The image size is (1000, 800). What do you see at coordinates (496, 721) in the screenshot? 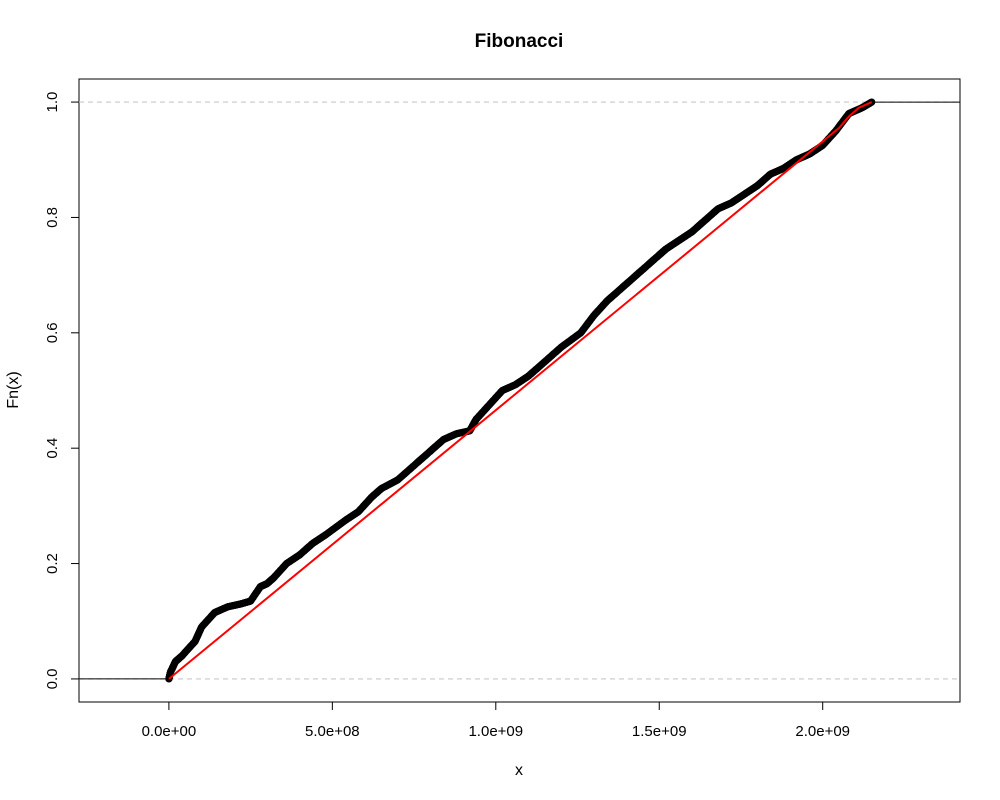
I see `x-axis: 0.0e+00 5.0e+08 1.0e+09 1.5e+09 2.0e+09` at bounding box center [496, 721].